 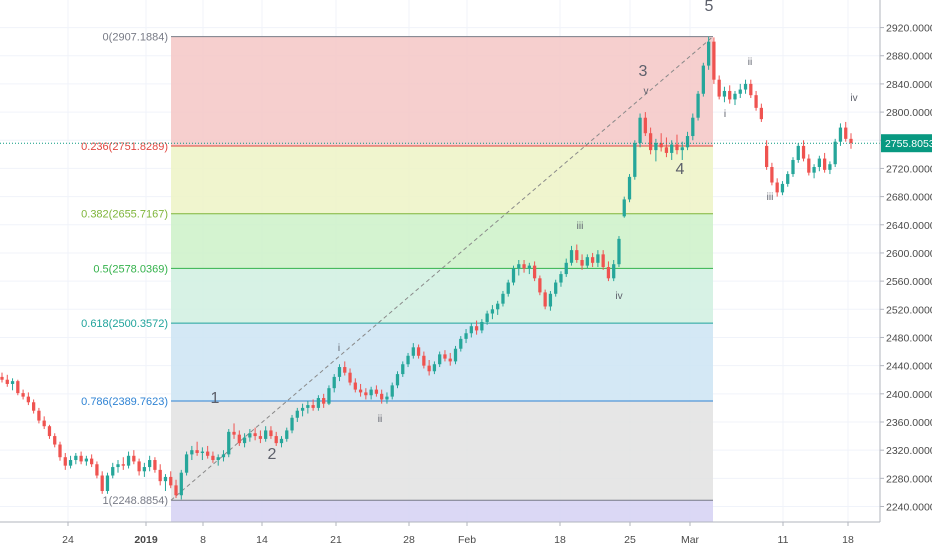 What do you see at coordinates (215, 398) in the screenshot?
I see `wave-label: 1` at bounding box center [215, 398].